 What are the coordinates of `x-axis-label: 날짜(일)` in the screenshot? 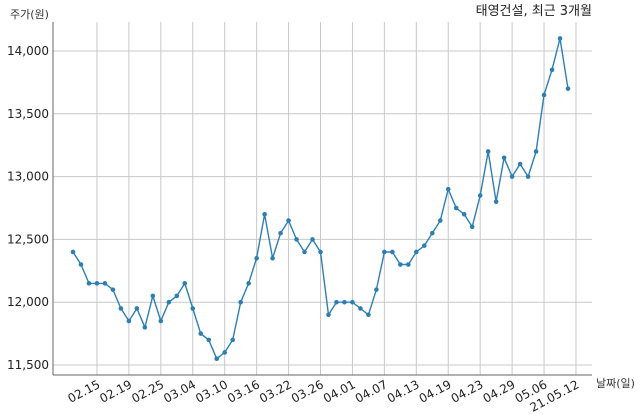 It's located at (615, 383).